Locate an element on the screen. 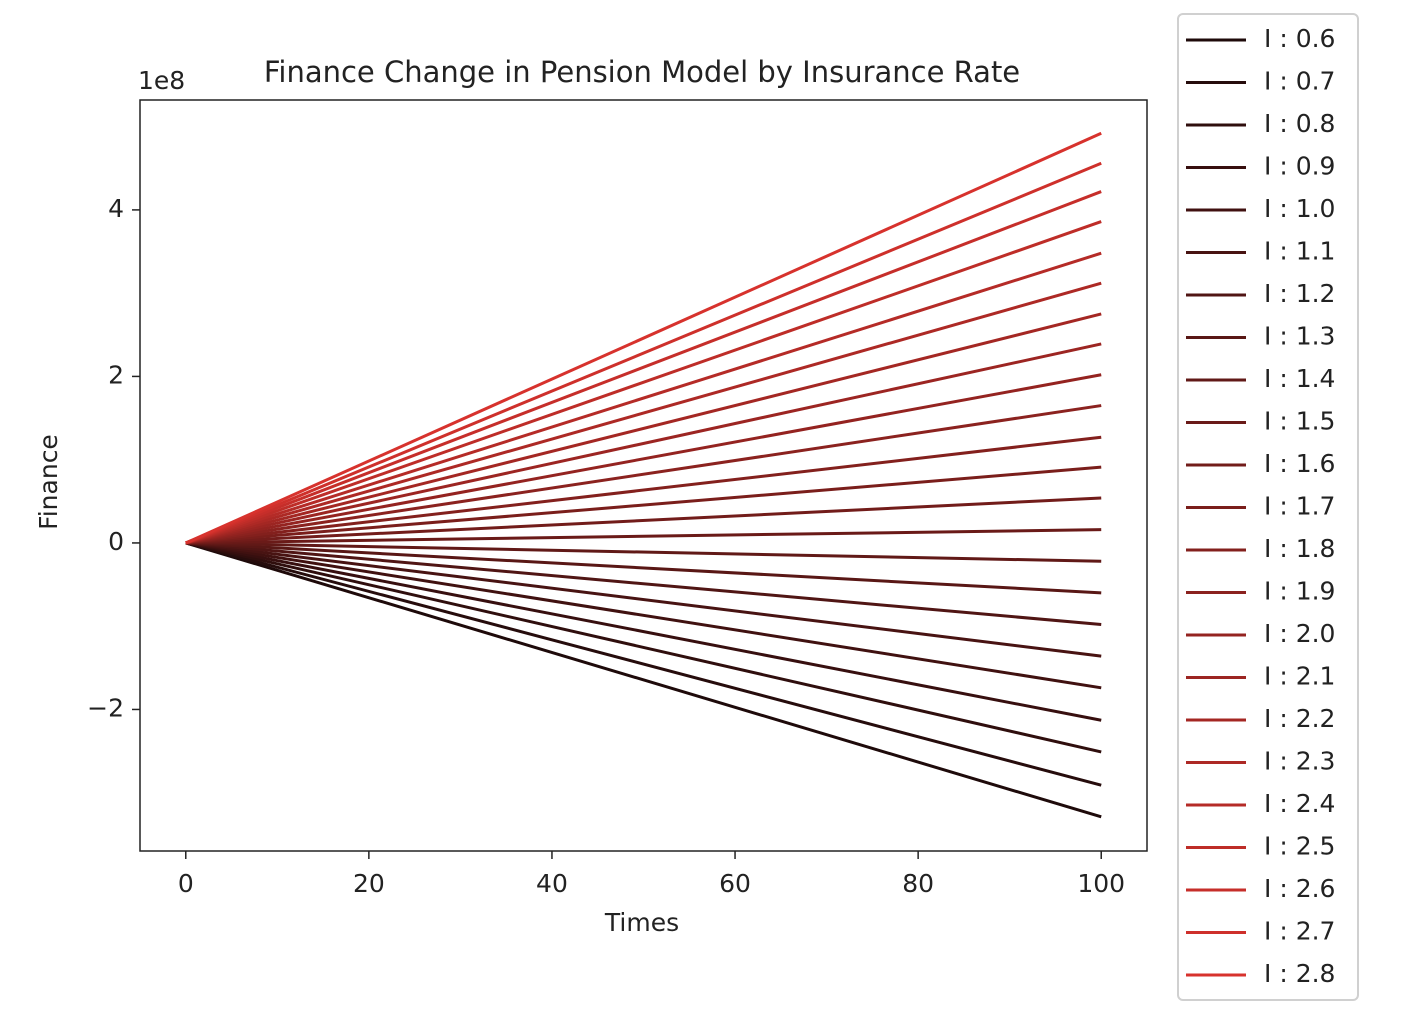 The height and width of the screenshot is (1034, 1408). legend-box is located at coordinates (1268, 507).